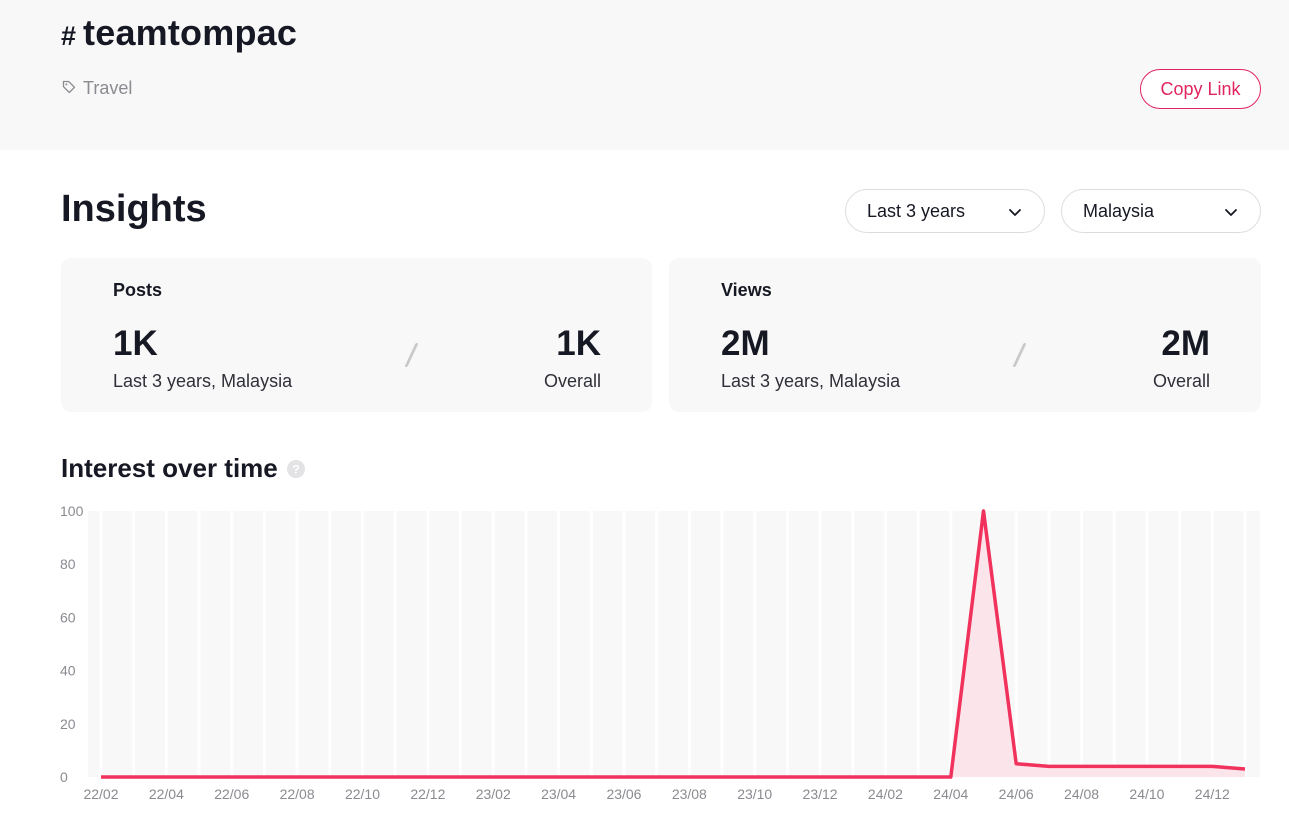 Image resolution: width=1289 pixels, height=817 pixels. Describe the element at coordinates (362, 794) in the screenshot. I see `x-tick-label: 22/10` at that location.